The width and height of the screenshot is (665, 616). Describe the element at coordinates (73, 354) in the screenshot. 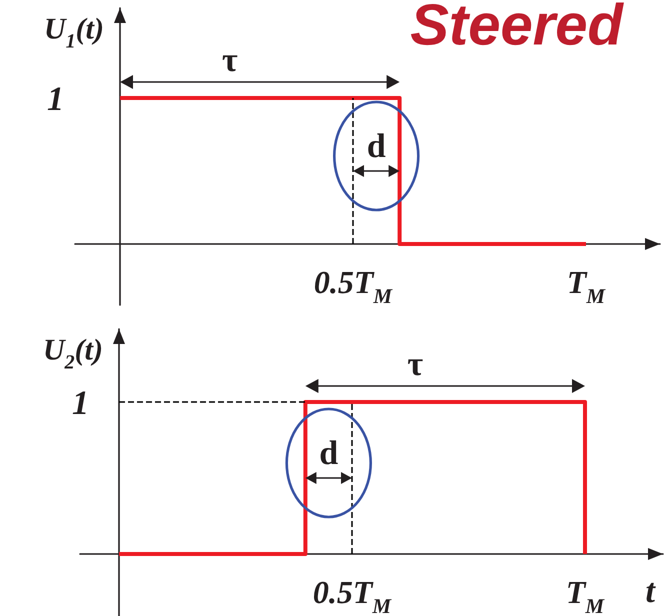

I see `y-axis-title: U$_{2}$(t)` at that location.